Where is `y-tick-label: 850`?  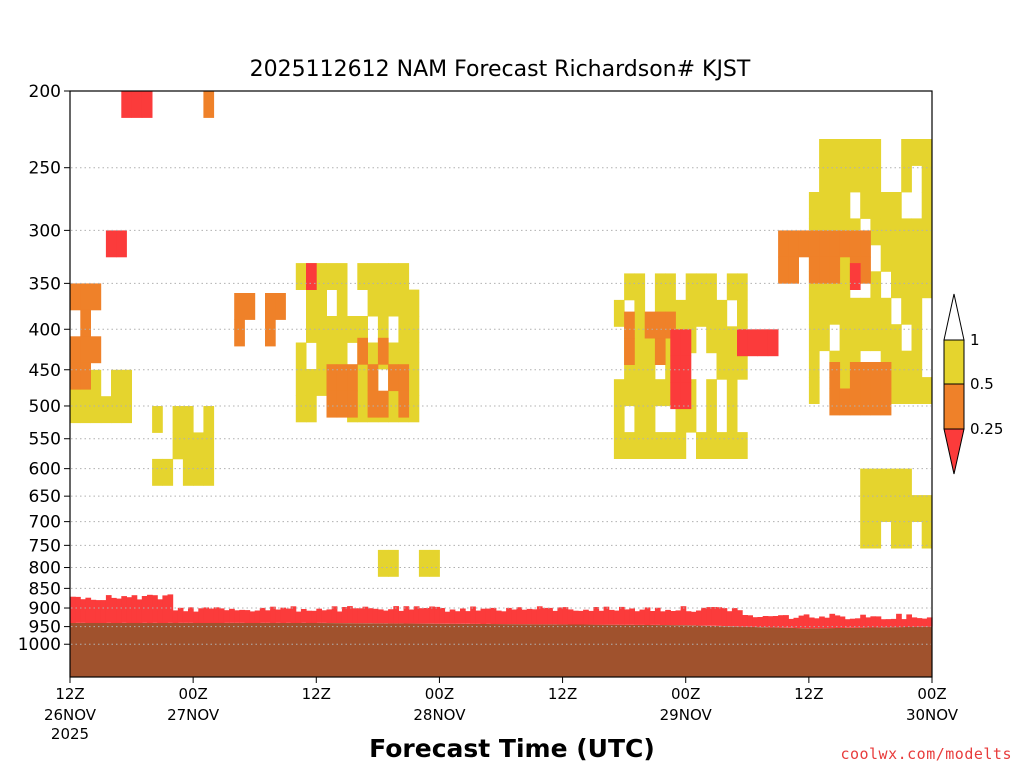
y-tick-label: 850 is located at coordinates (45, 589).